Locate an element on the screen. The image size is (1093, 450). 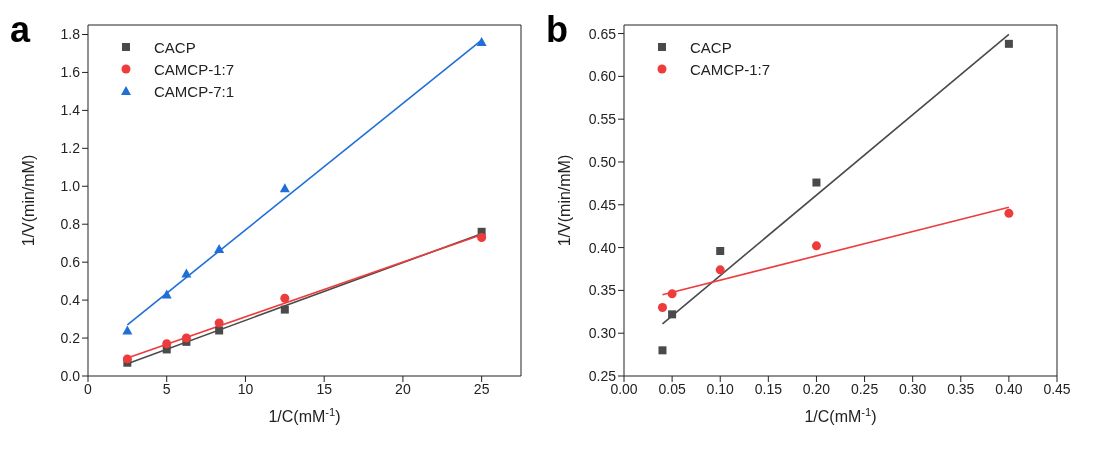
x-tick-label: 0.15 is located at coordinates (768, 388).